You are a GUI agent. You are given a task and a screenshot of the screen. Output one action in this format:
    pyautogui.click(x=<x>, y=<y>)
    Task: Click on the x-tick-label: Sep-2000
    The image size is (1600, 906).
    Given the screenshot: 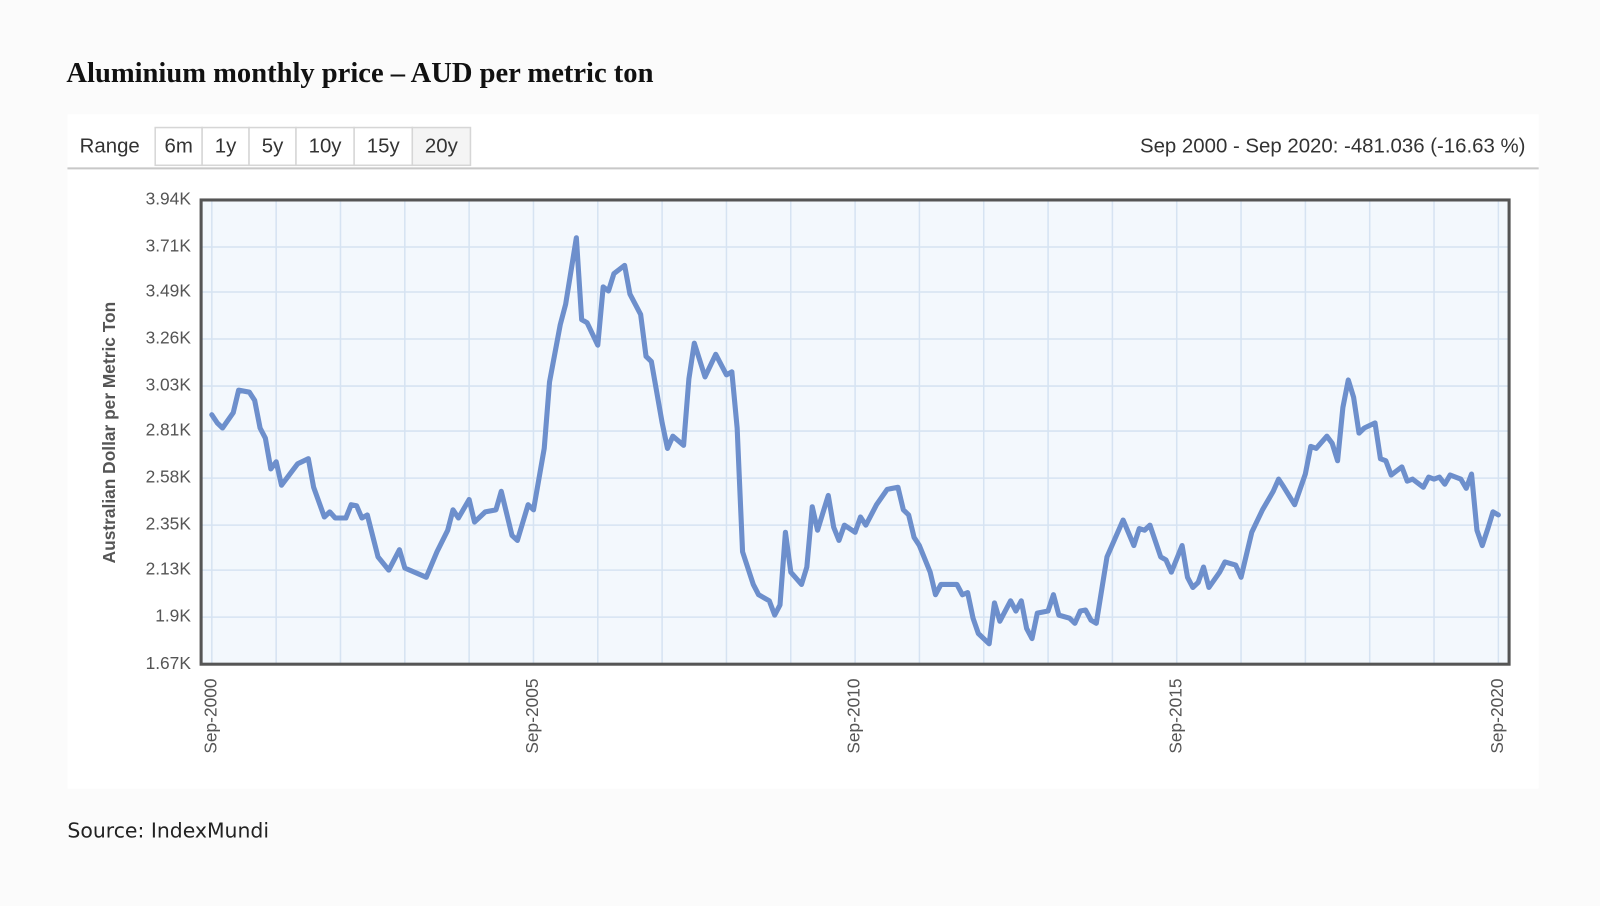 What is the action you would take?
    pyautogui.click(x=210, y=715)
    